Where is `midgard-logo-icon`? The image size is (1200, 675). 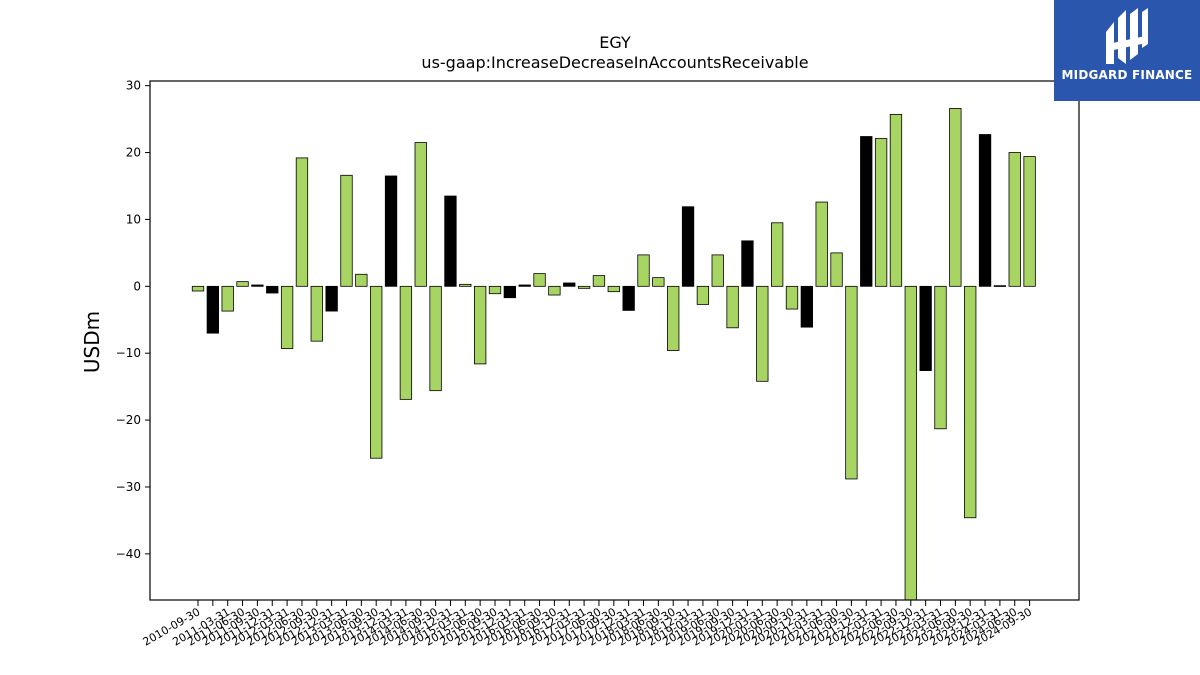
midgard-logo-icon is located at coordinates (1127, 36).